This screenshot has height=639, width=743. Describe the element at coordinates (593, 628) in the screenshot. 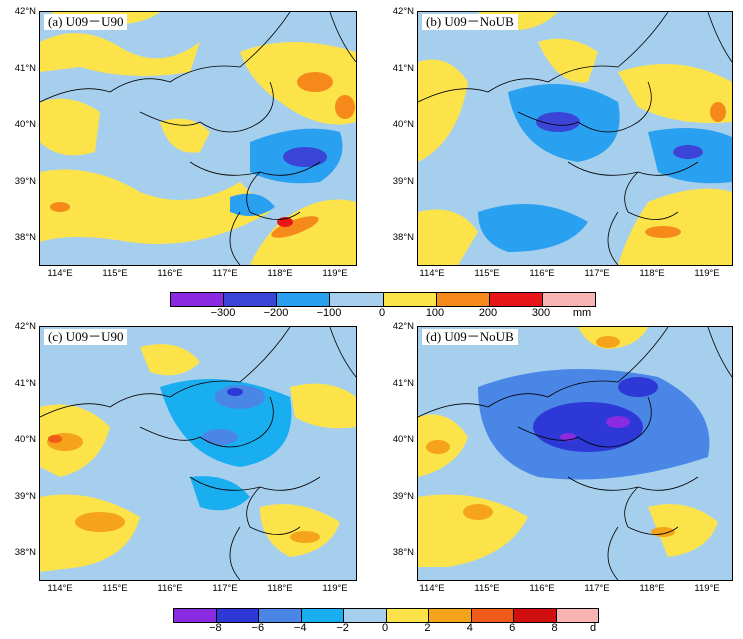

I see `days-colorbar-unit: d` at that location.